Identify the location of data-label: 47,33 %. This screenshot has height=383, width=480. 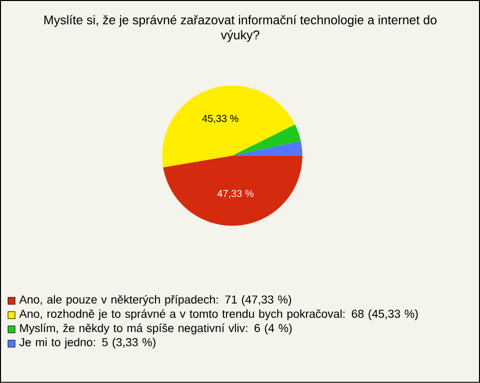
(235, 194).